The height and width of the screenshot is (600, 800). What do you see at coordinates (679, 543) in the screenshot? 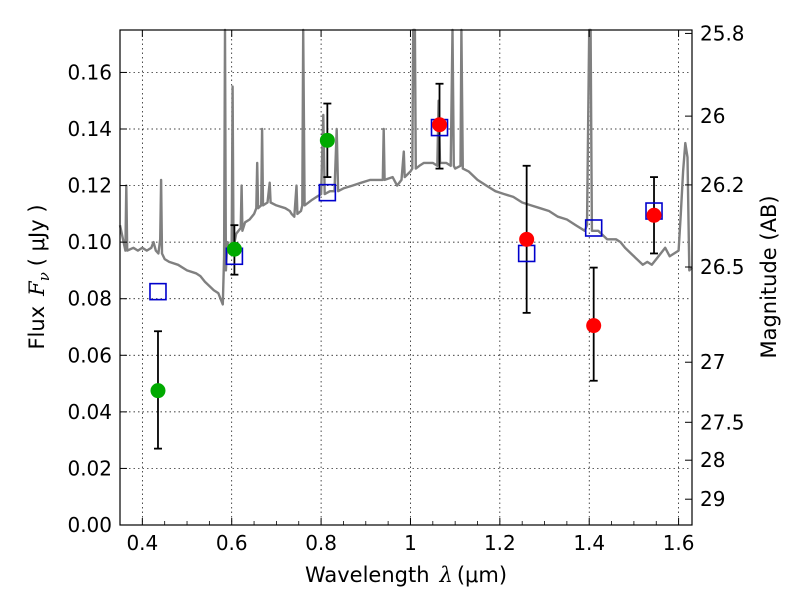
I see `x-tick-label: 1.6` at bounding box center [679, 543].